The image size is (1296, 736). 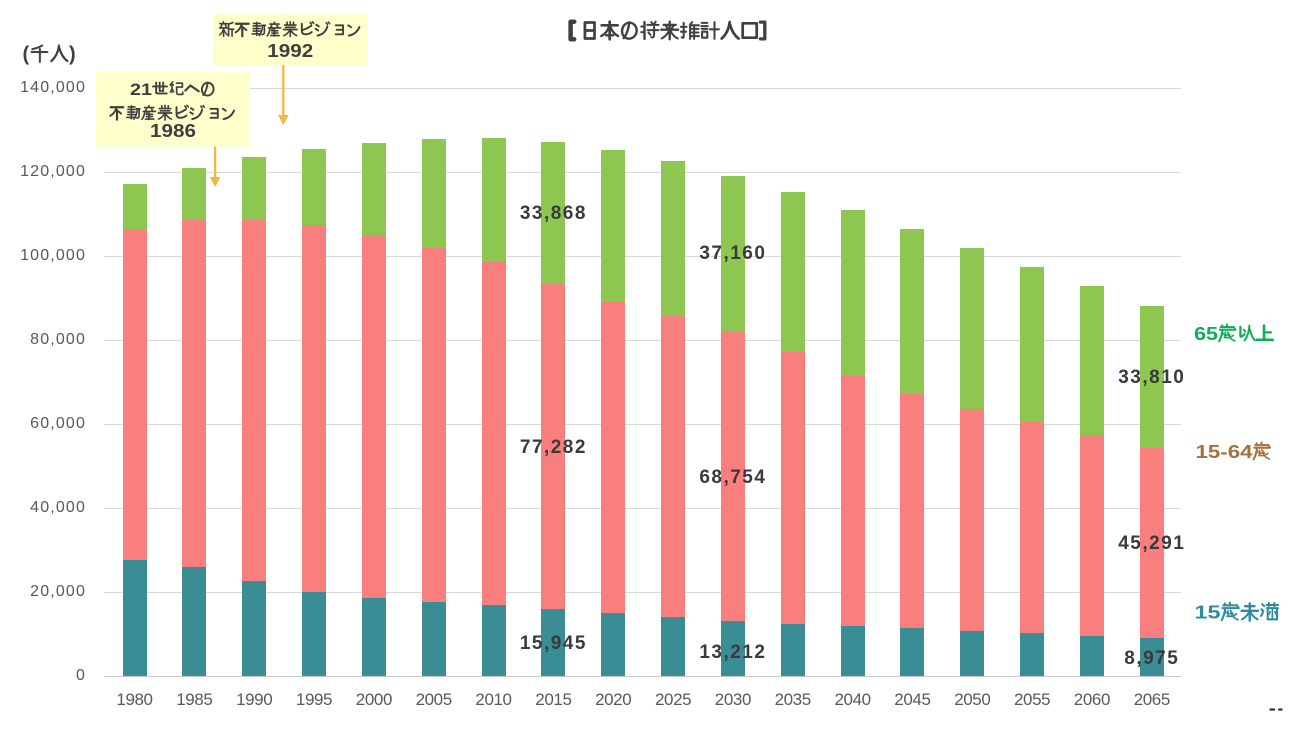 What do you see at coordinates (290, 51) in the screenshot?
I see `svg-text: 1992` at bounding box center [290, 51].